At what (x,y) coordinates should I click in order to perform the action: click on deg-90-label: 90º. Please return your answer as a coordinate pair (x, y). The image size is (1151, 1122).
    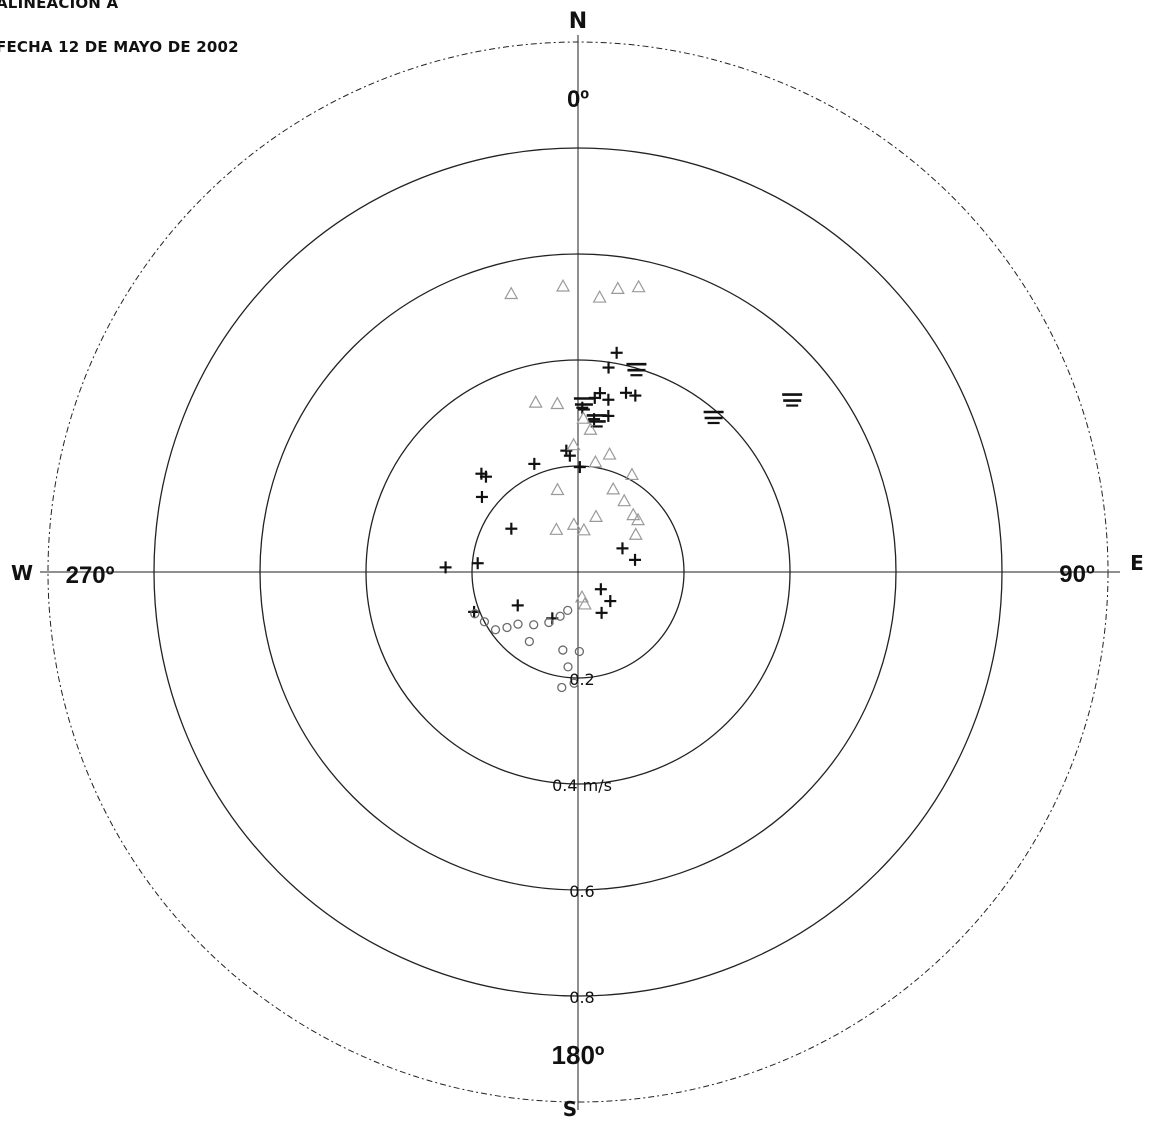
    Looking at the image, I should click on (1077, 574).